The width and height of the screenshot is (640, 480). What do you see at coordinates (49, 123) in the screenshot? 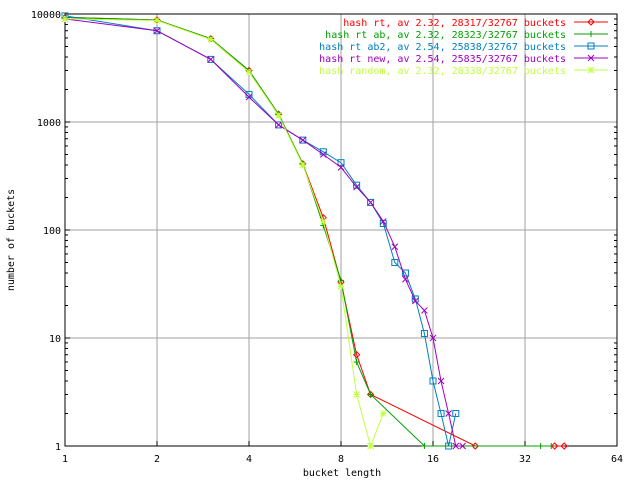
I see `y-tick-label: 1000` at bounding box center [49, 123].